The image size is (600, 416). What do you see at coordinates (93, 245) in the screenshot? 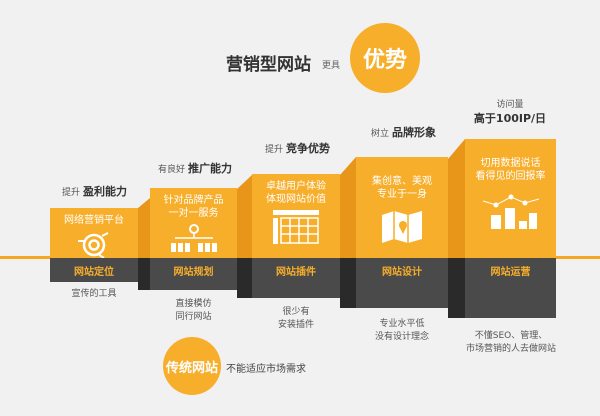
I see `target-icon` at bounding box center [93, 245].